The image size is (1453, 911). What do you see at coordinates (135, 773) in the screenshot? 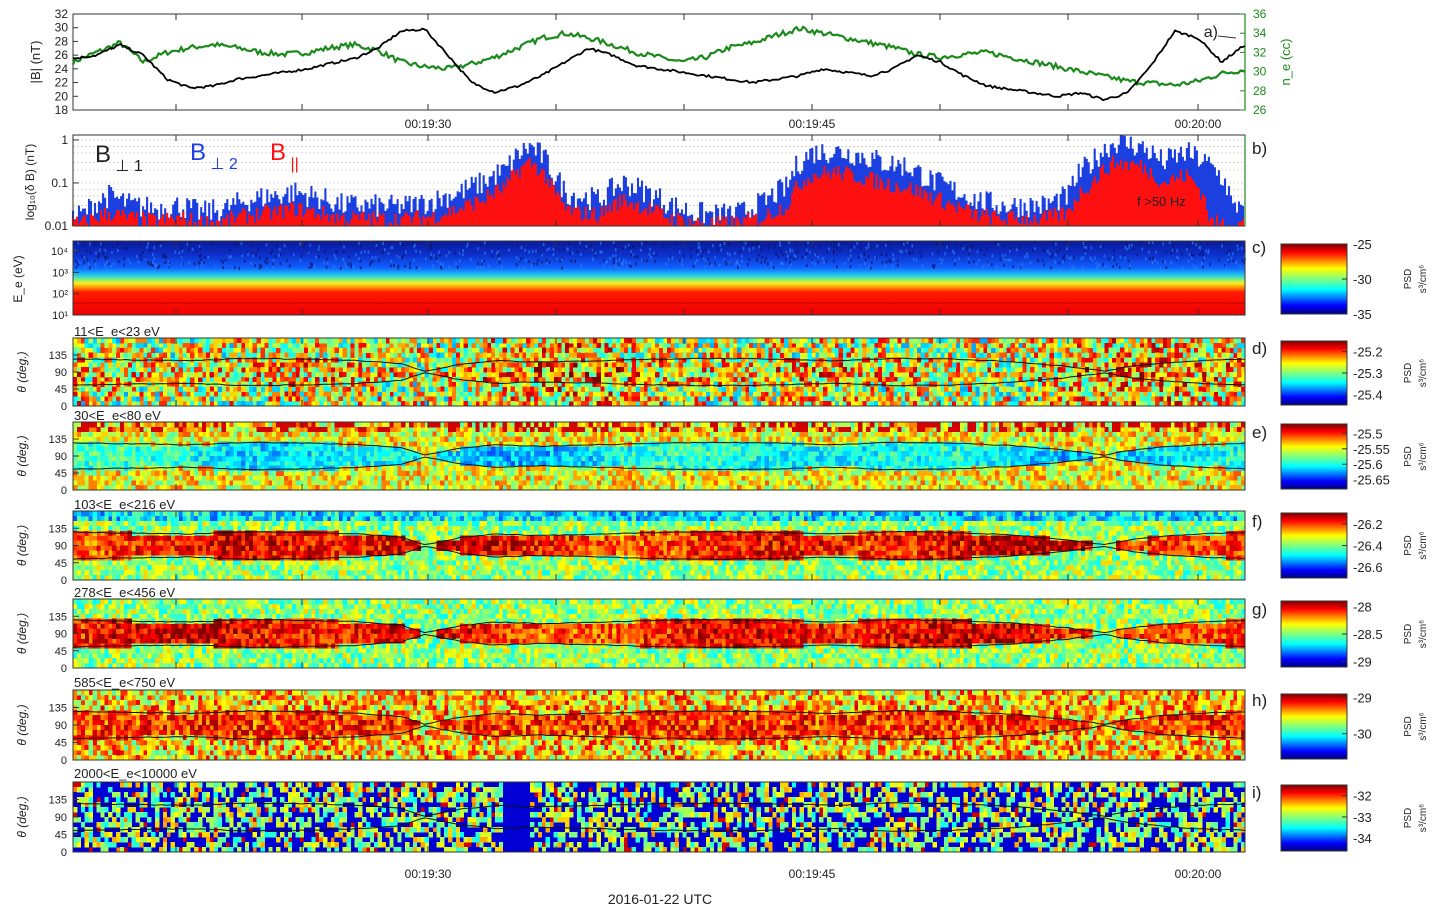
I see `panel-i-title: 2000<E_e<10000 eV` at bounding box center [135, 773].